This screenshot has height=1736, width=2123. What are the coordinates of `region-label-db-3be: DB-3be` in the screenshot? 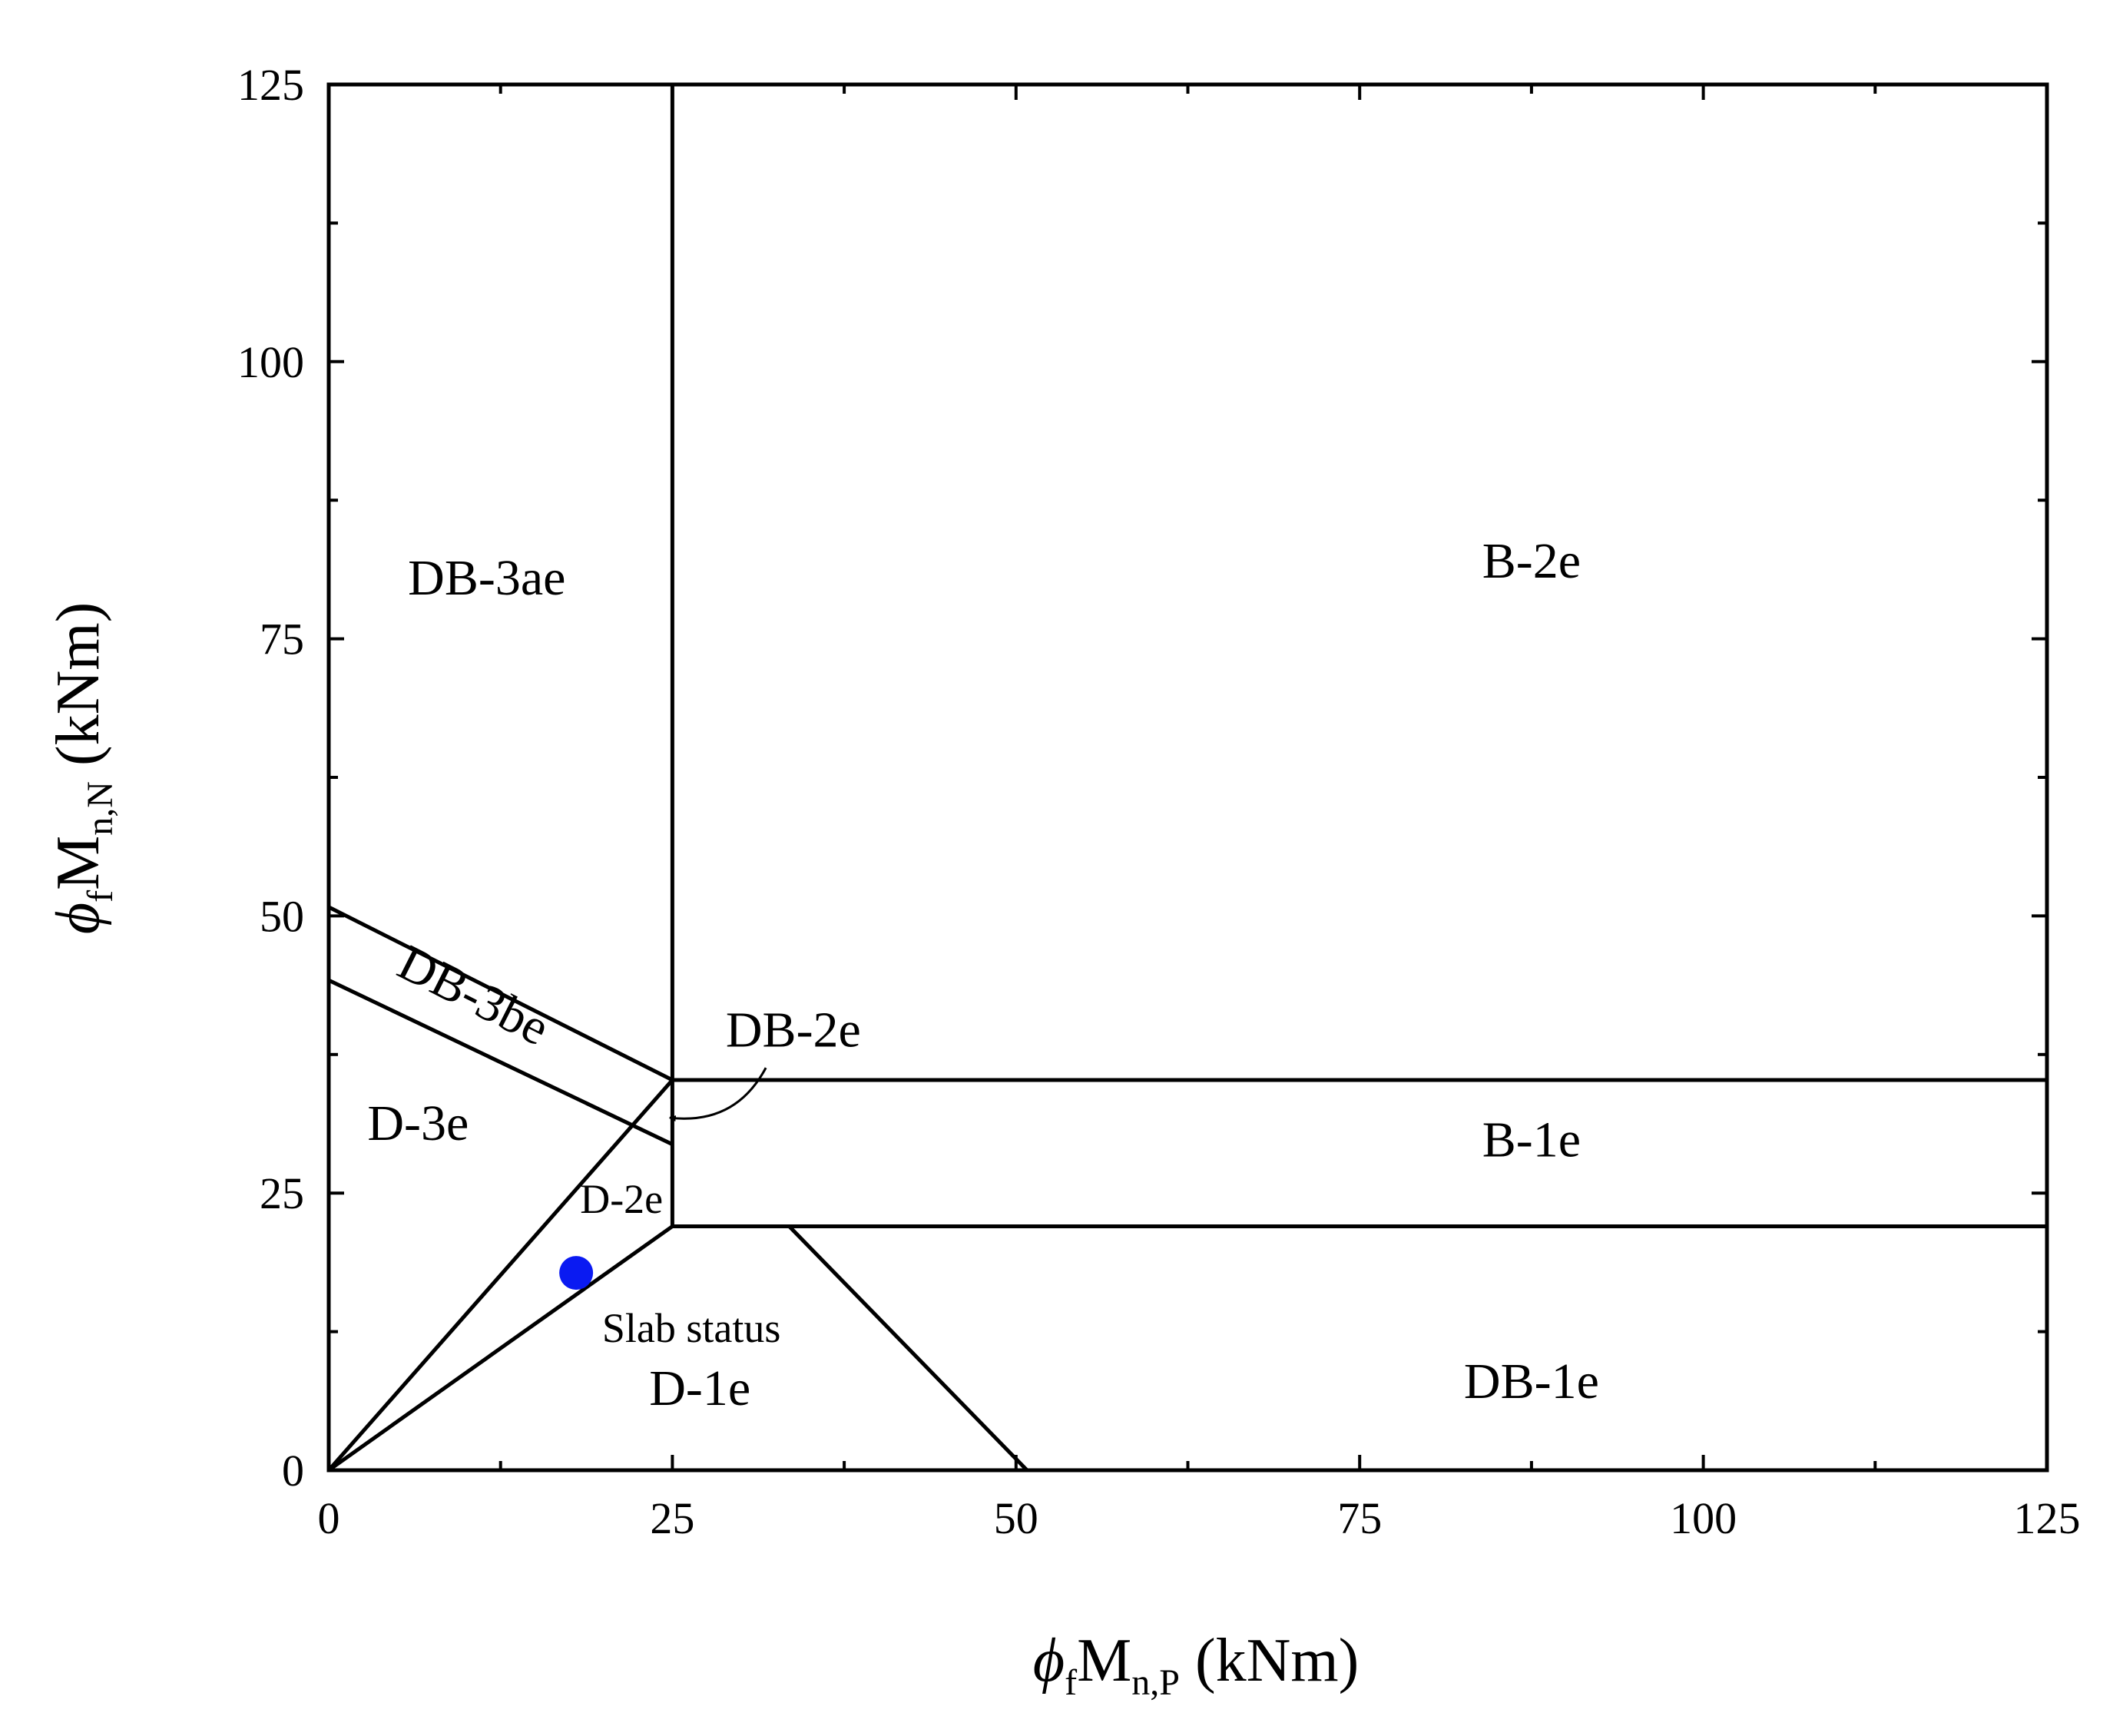 It's located at (473, 995).